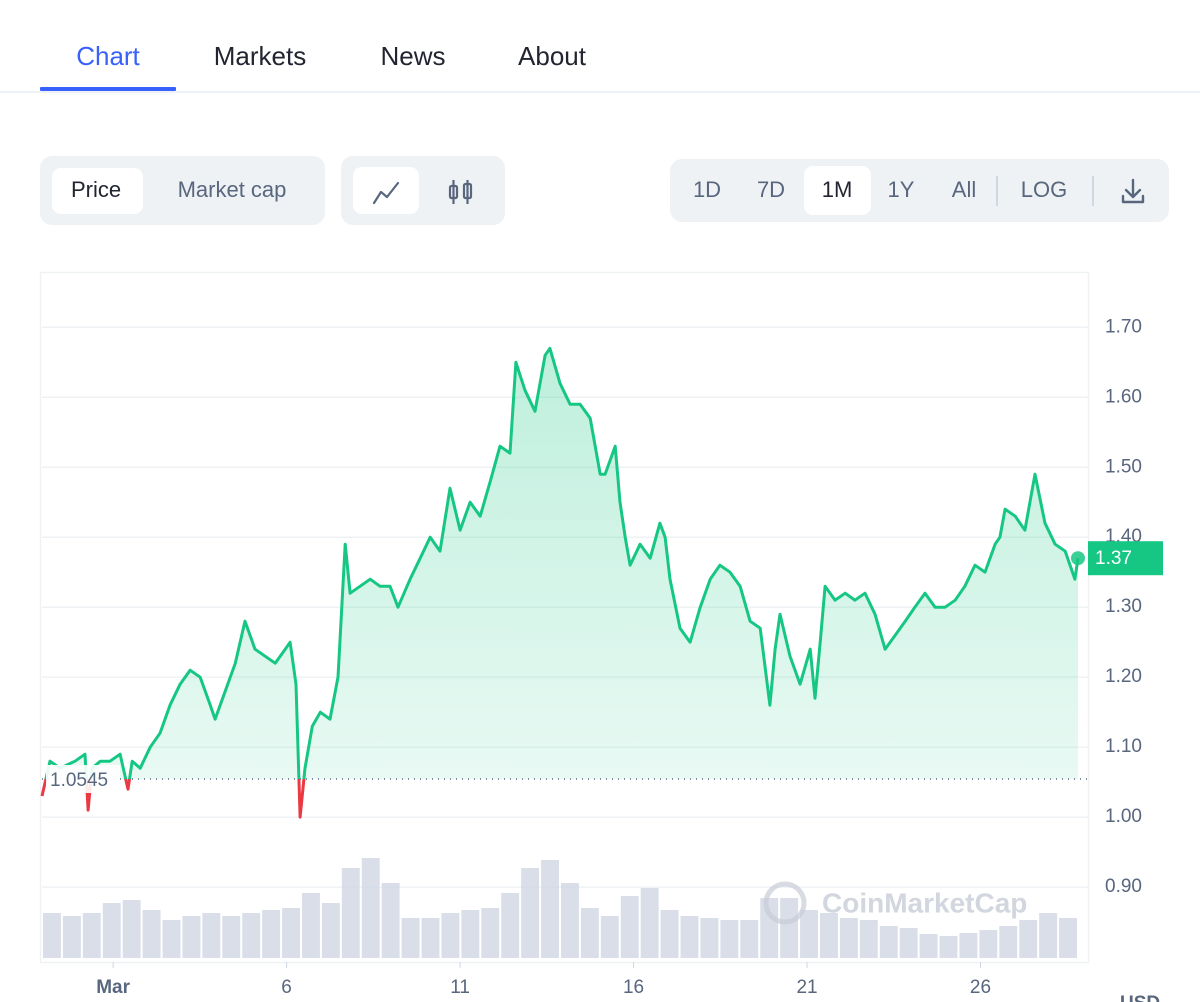 This screenshot has width=1200, height=1002. I want to click on range-button: 1M, so click(837, 189).